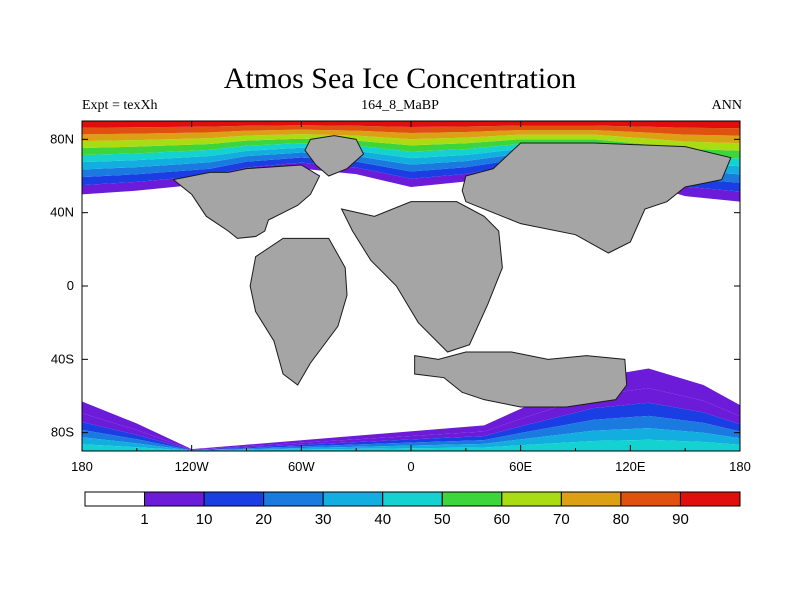 This screenshot has width=800, height=600. I want to click on subtitle-experiment: Expt = texXh, so click(120, 105).